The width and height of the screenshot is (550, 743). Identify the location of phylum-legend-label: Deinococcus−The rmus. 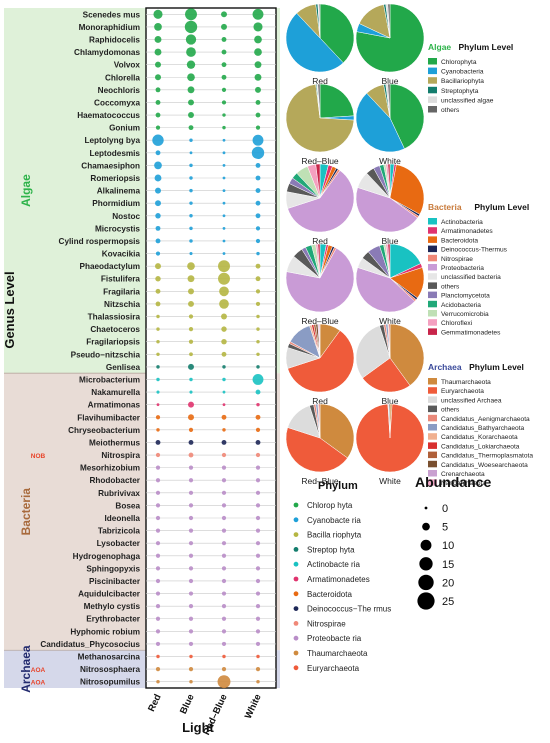
(349, 609).